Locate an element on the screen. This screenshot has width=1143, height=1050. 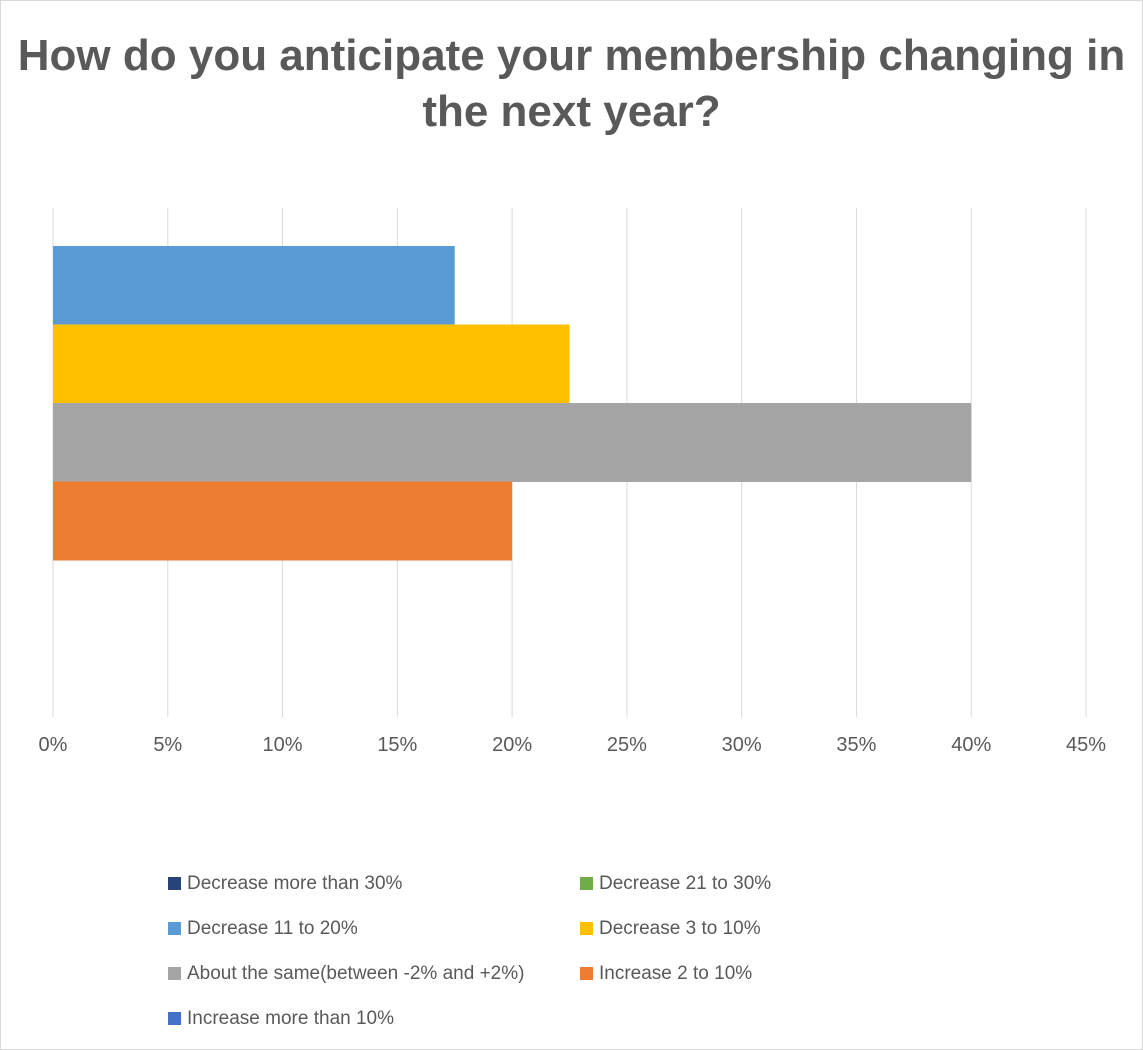
x-tick-label: 40% is located at coordinates (971, 745).